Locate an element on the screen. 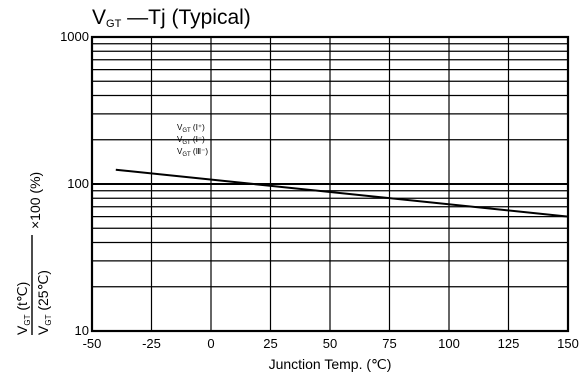 The width and height of the screenshot is (582, 376). title-main: V is located at coordinates (99, 17).